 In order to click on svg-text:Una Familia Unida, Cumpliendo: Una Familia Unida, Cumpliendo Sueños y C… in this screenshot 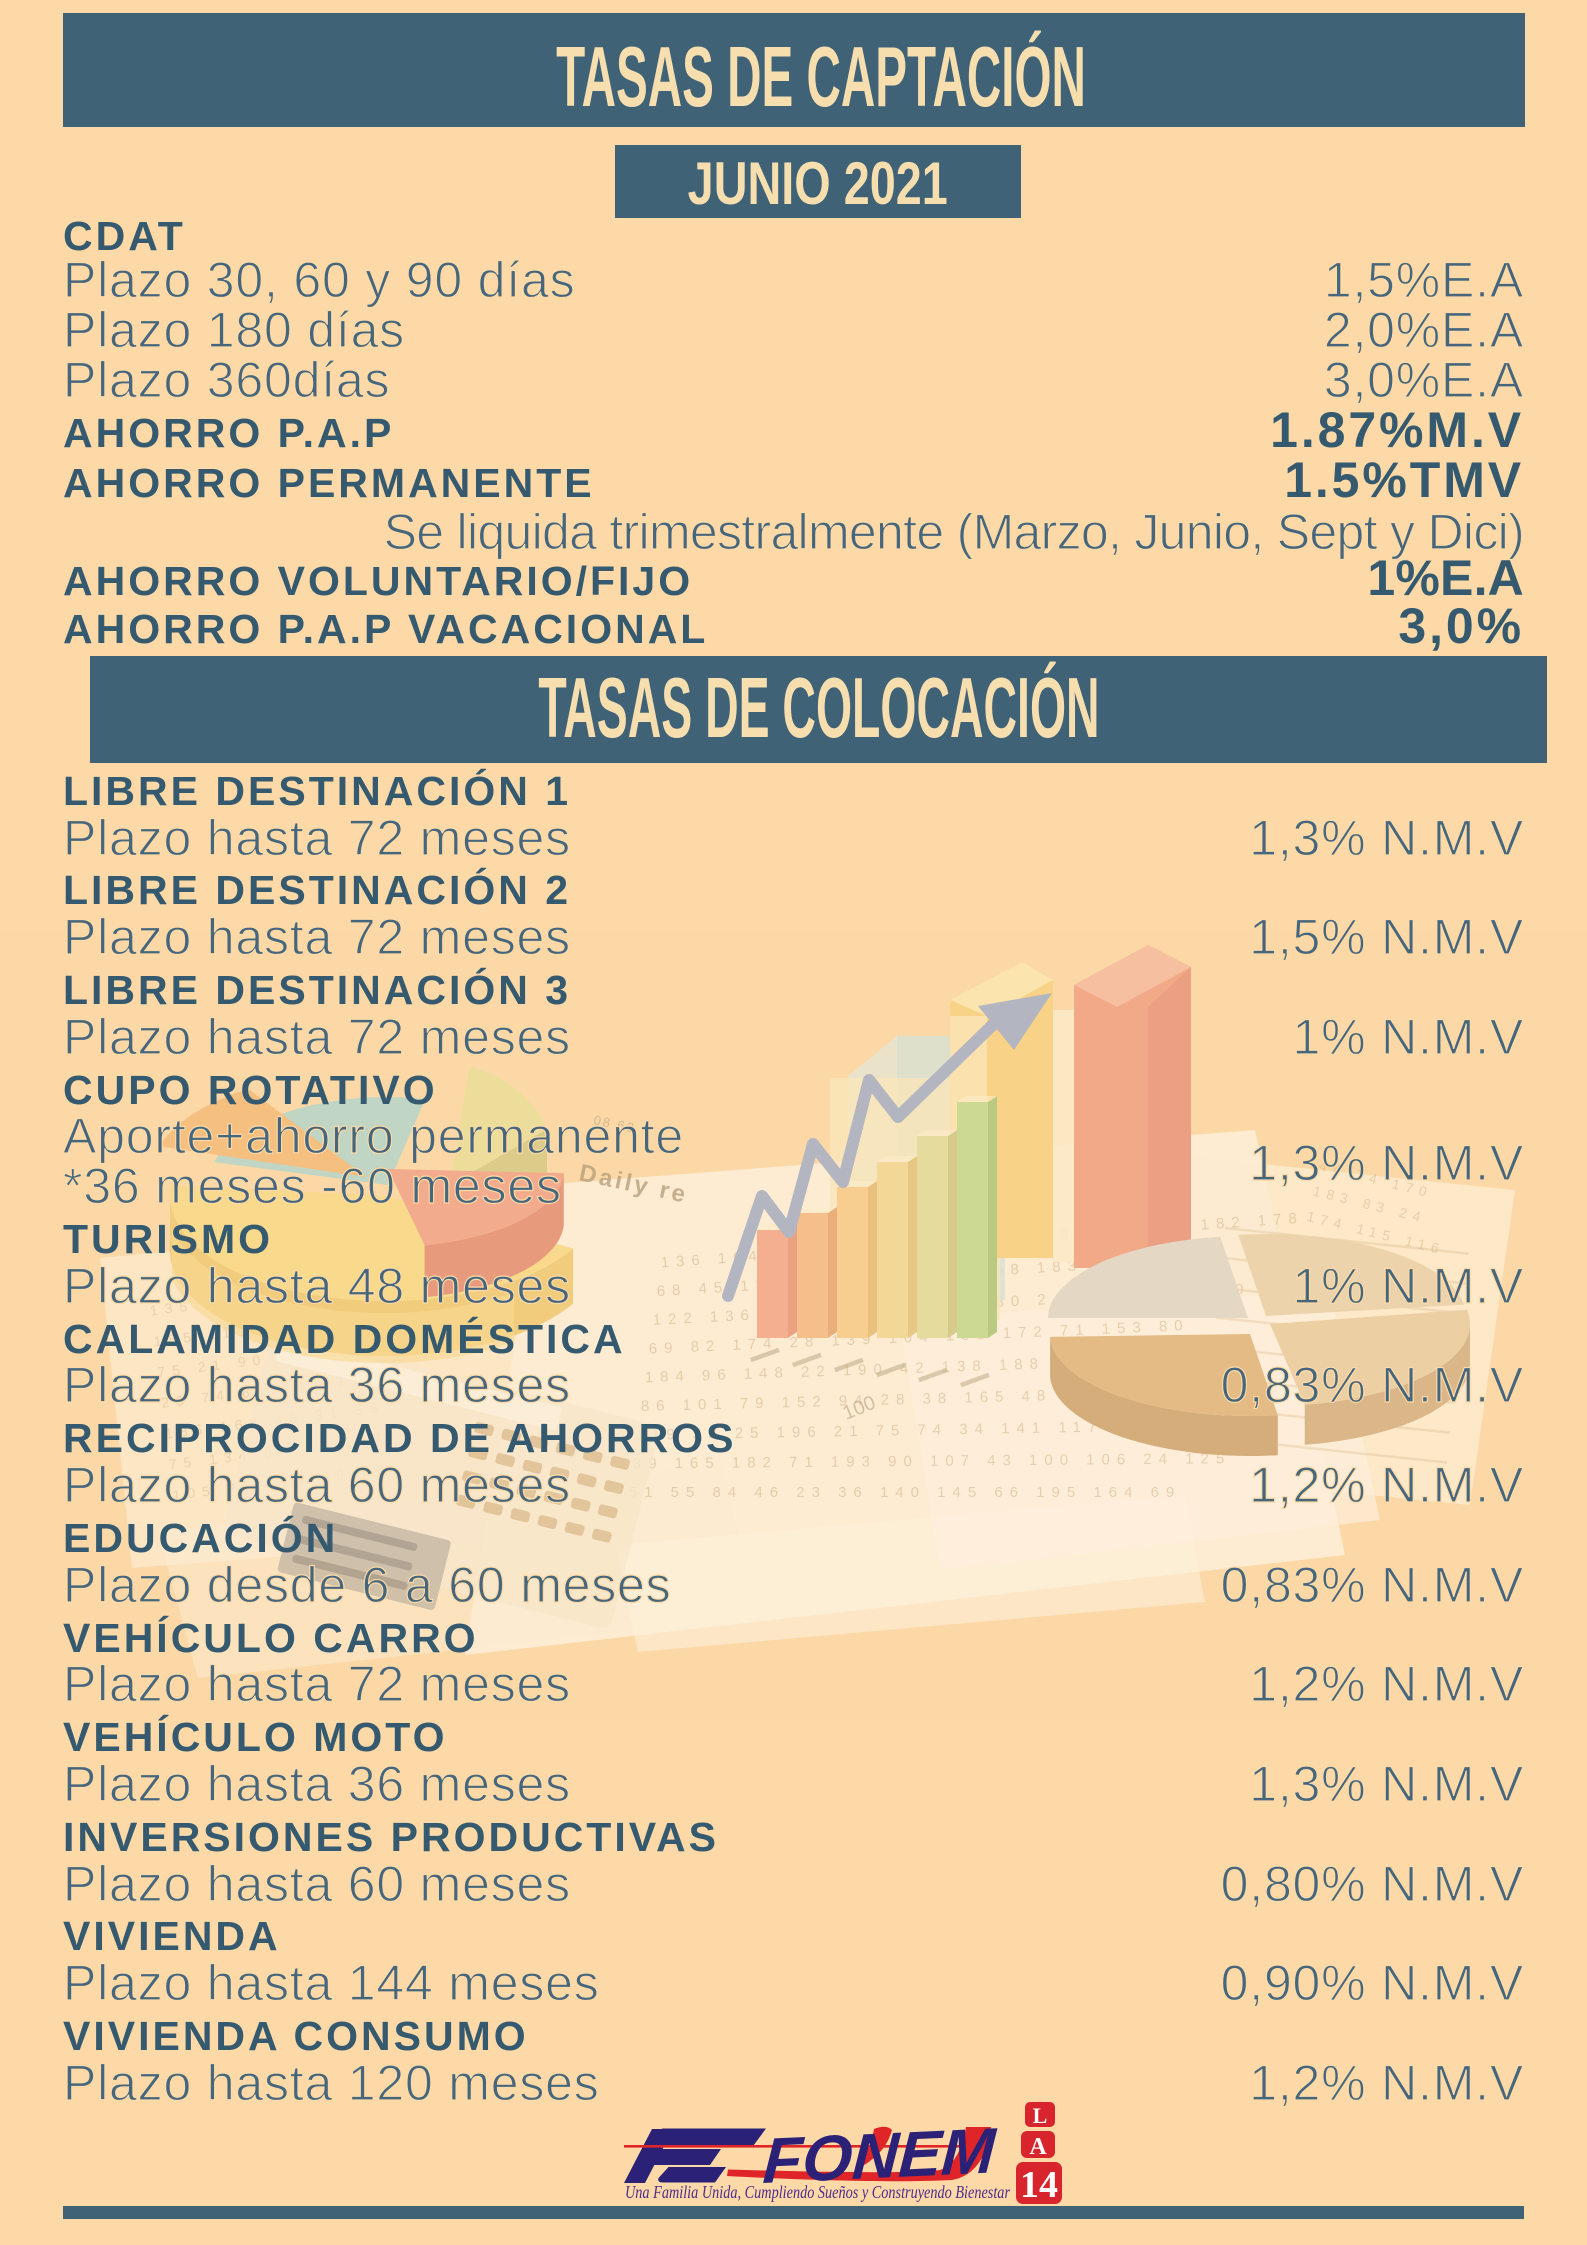, I will do `click(818, 2192)`.